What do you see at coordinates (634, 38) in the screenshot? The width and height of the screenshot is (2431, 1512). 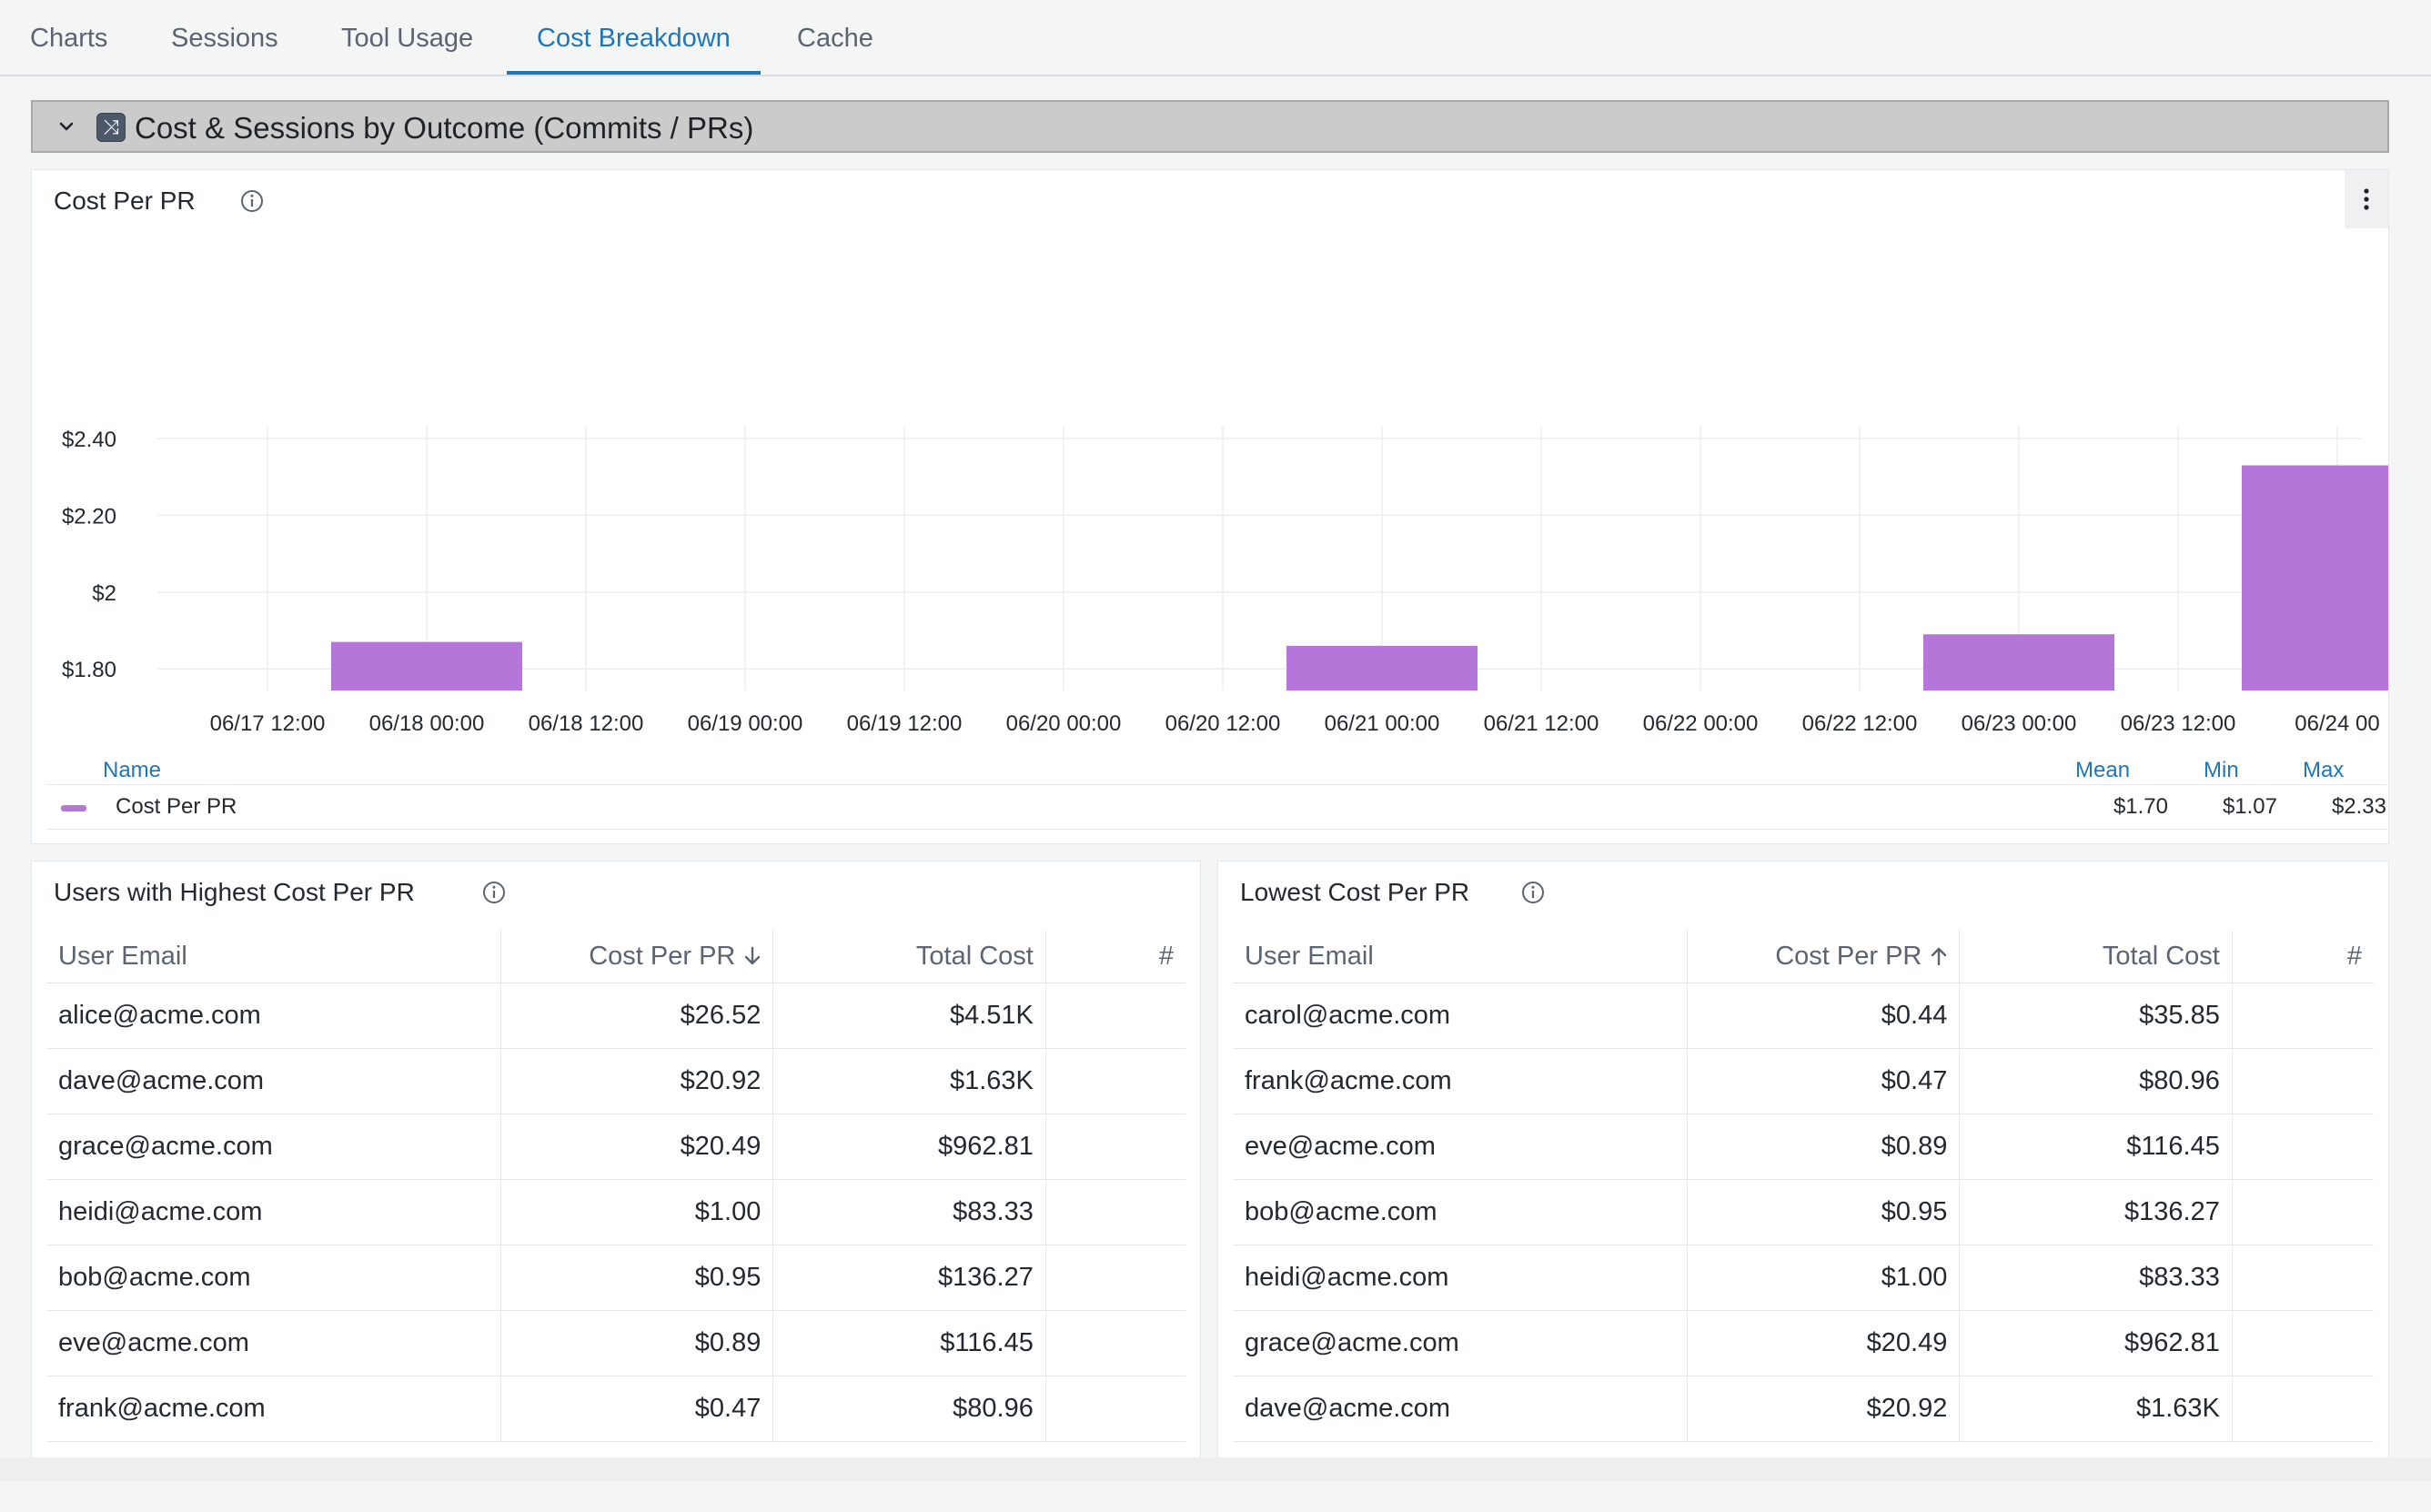 I see `tab-cost-breakdown: Cost Breakdown` at bounding box center [634, 38].